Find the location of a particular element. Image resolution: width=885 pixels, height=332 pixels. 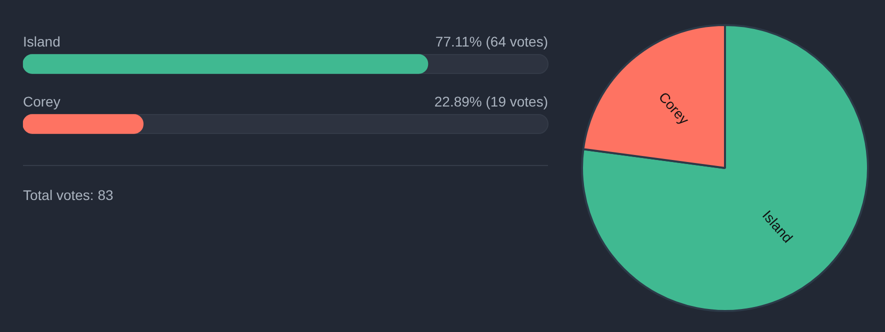

data-label: 22.89% (19 votes) is located at coordinates (491, 102).